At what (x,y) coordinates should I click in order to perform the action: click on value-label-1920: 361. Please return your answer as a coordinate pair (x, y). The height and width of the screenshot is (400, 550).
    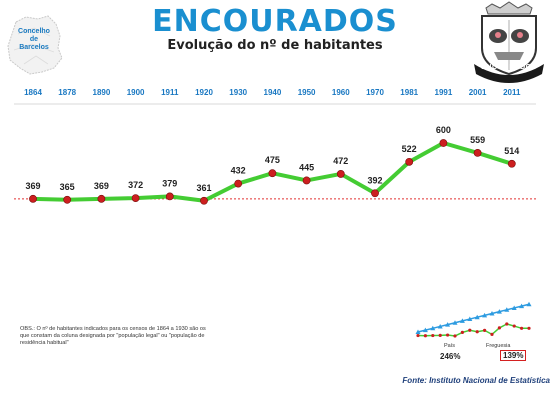
    Looking at the image, I should click on (203, 188).